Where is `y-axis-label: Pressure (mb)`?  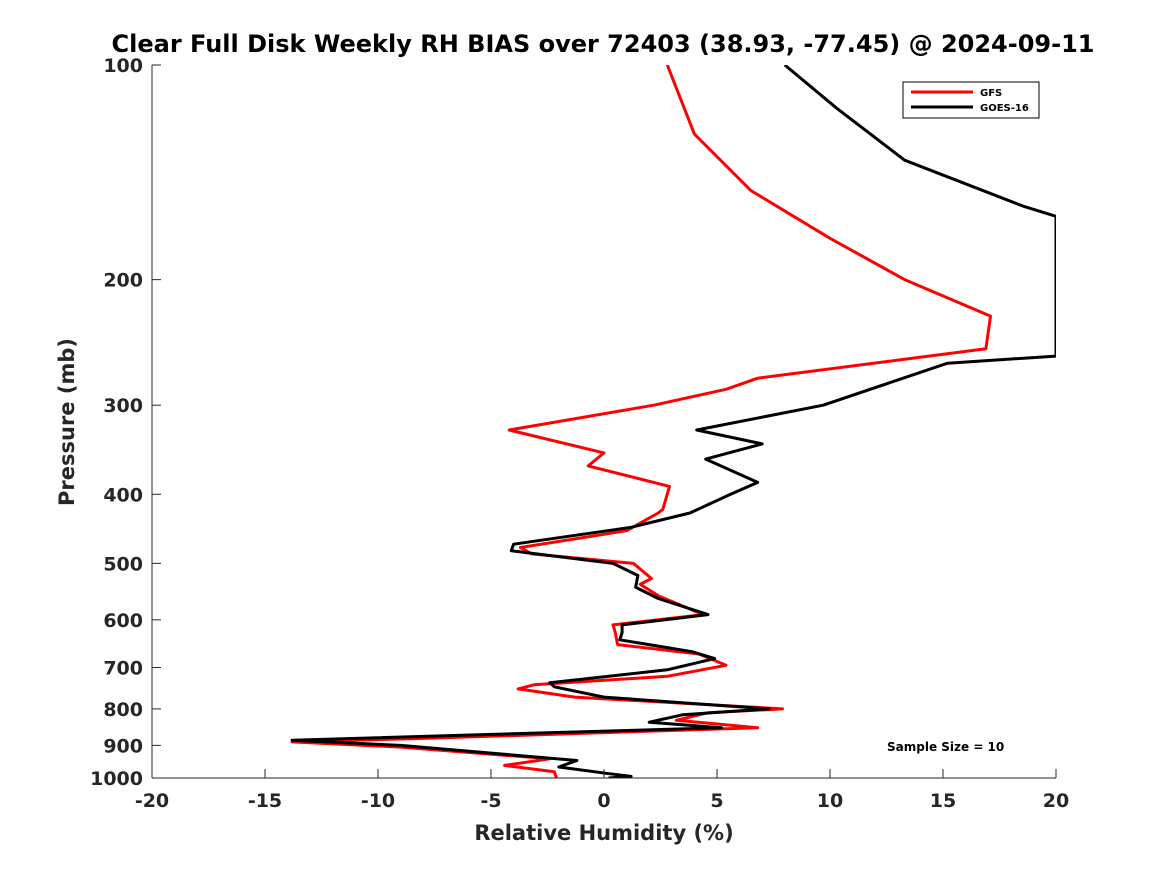 y-axis-label: Pressure (mb) is located at coordinates (67, 422).